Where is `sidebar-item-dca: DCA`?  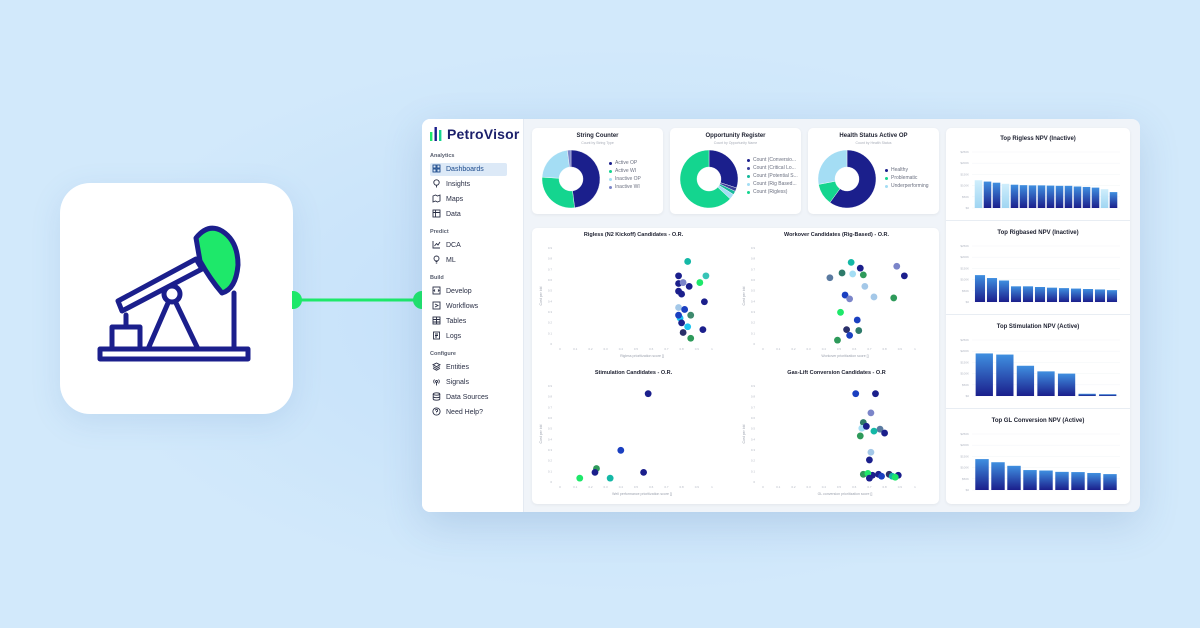 sidebar-item-dca: DCA is located at coordinates (468, 245).